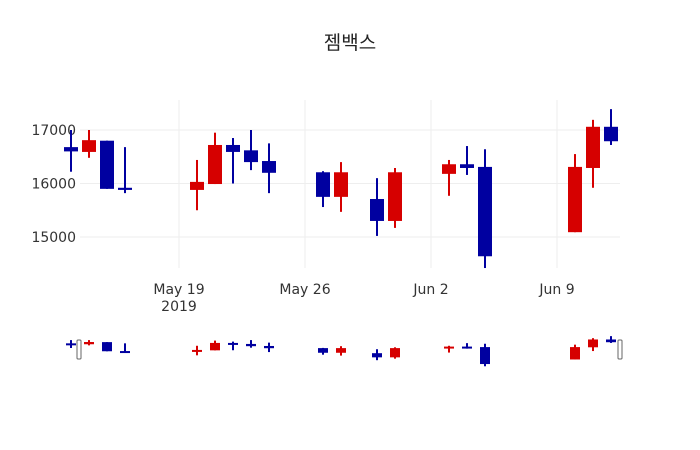 The width and height of the screenshot is (700, 450). Describe the element at coordinates (304, 290) in the screenshot. I see `x-tick-label: May 26` at that location.